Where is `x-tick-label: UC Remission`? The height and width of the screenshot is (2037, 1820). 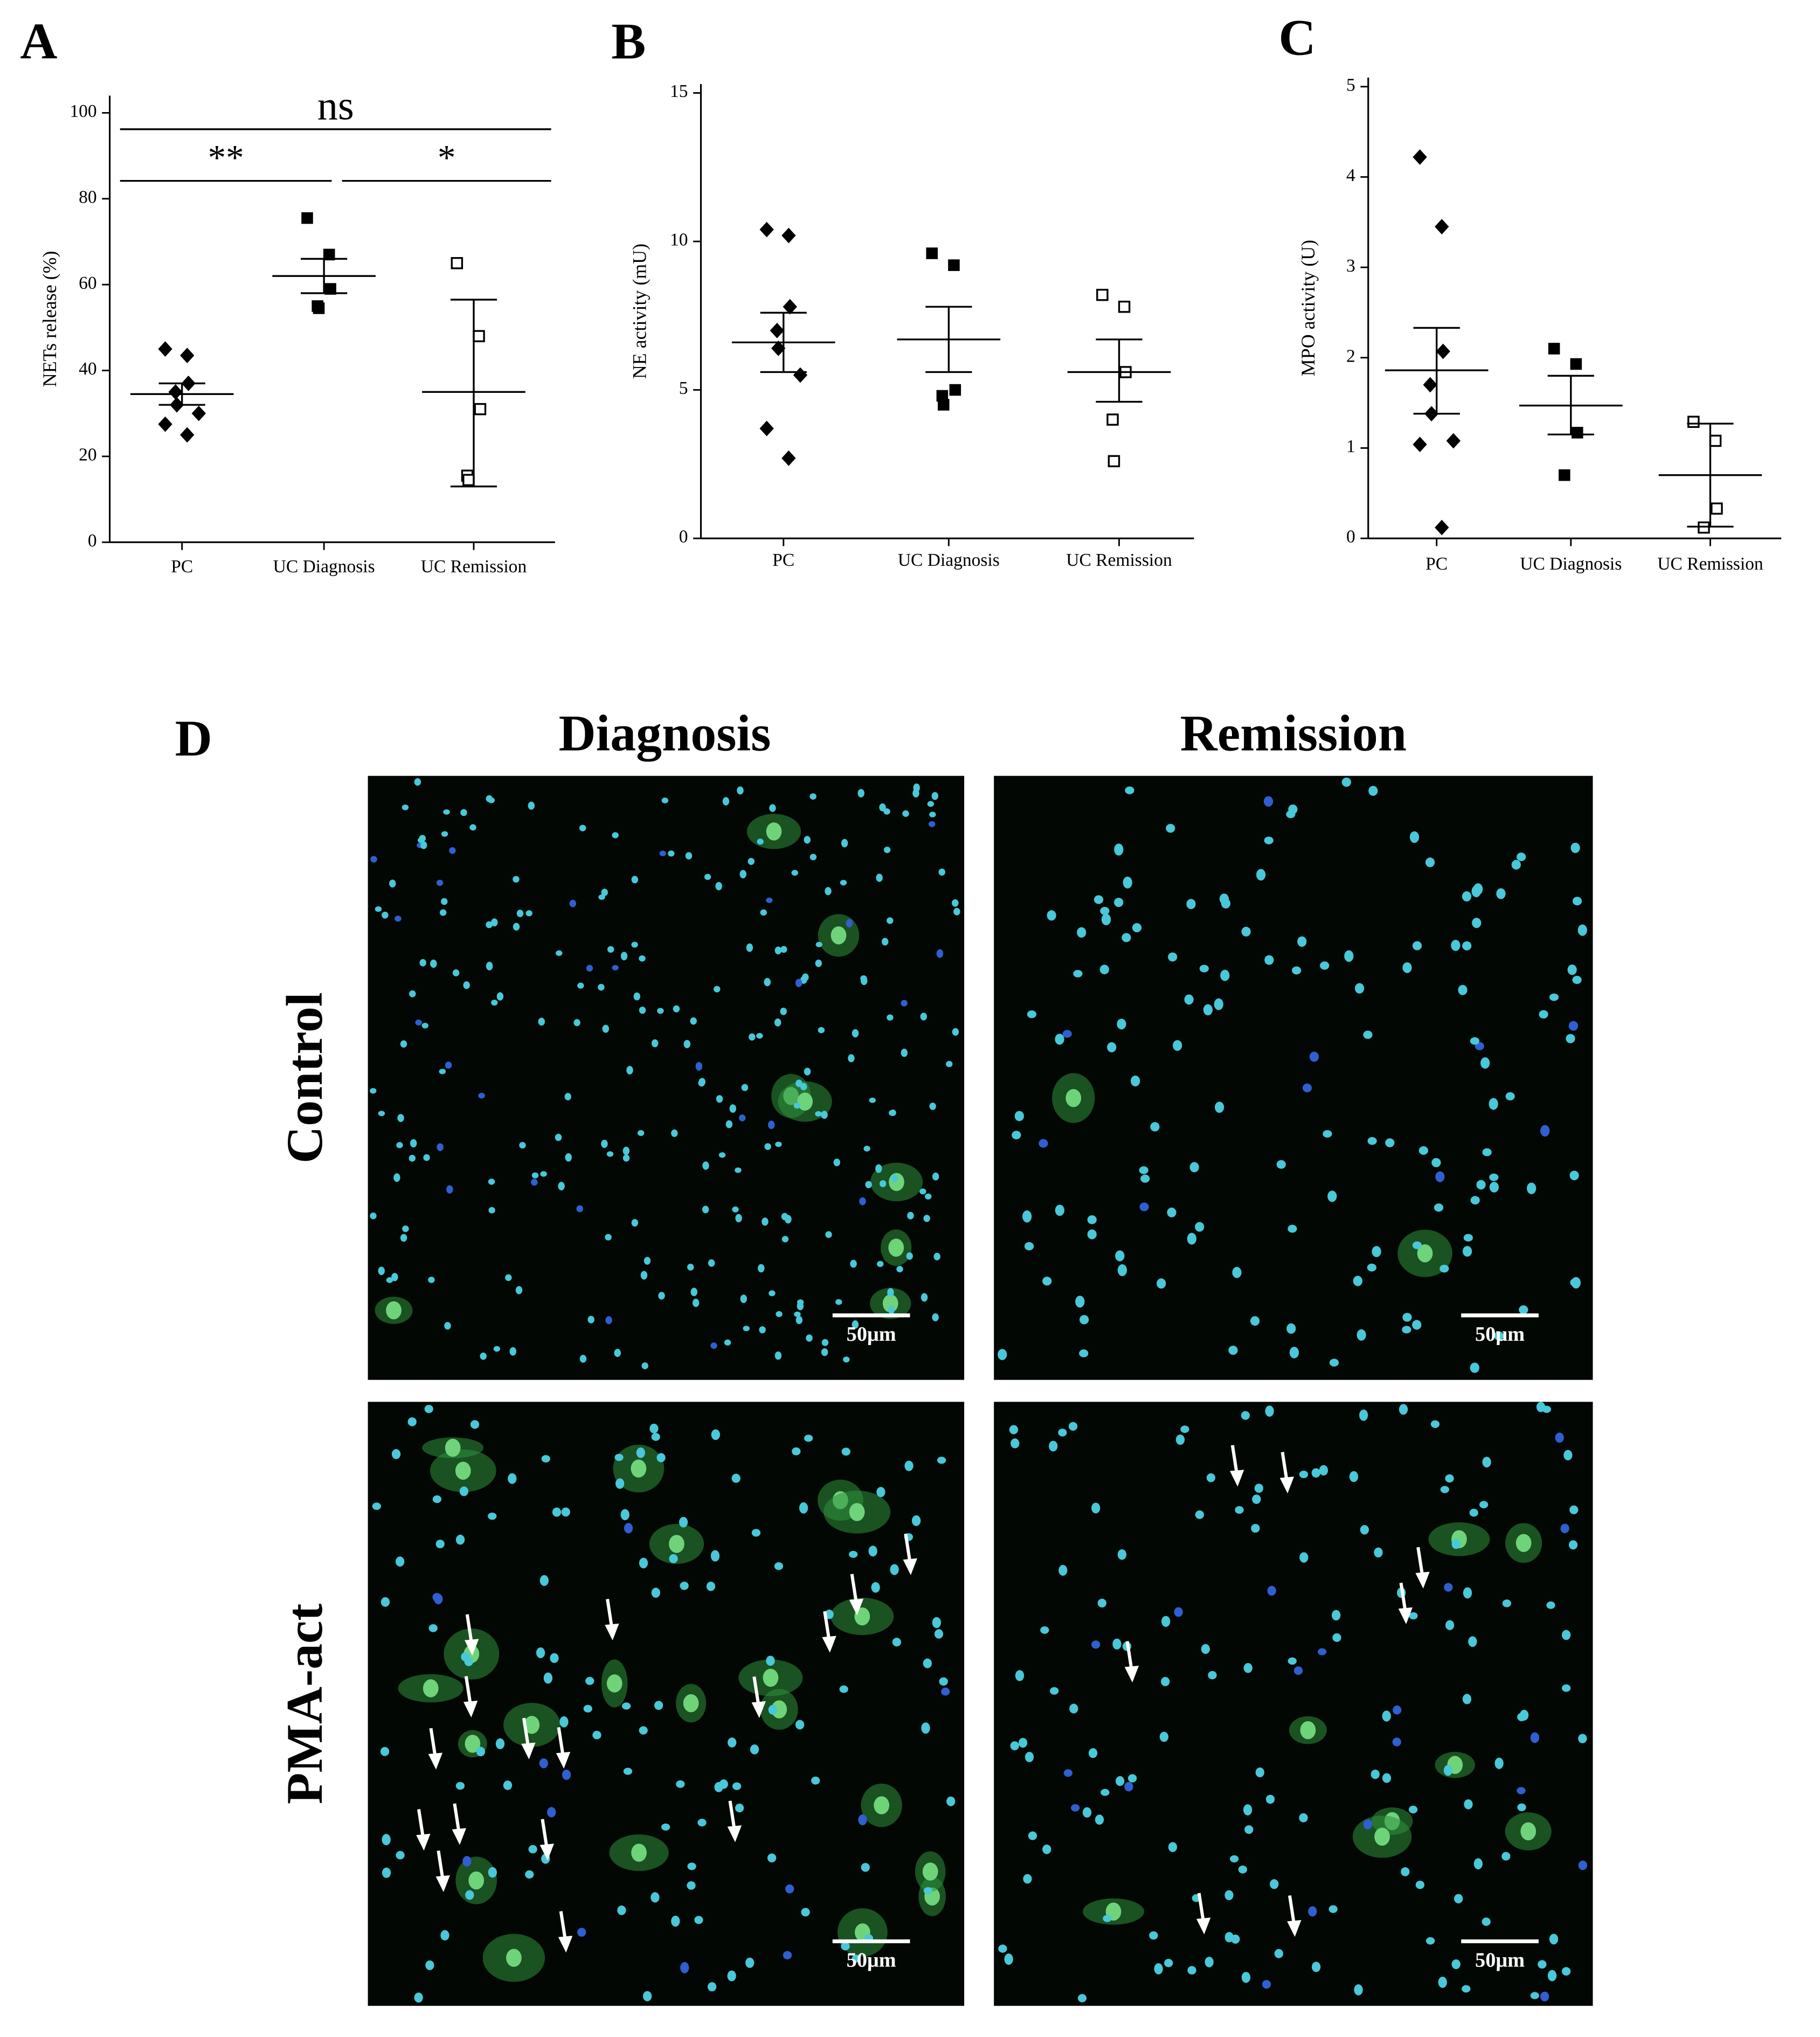 x-tick-label: UC Remission is located at coordinates (474, 567).